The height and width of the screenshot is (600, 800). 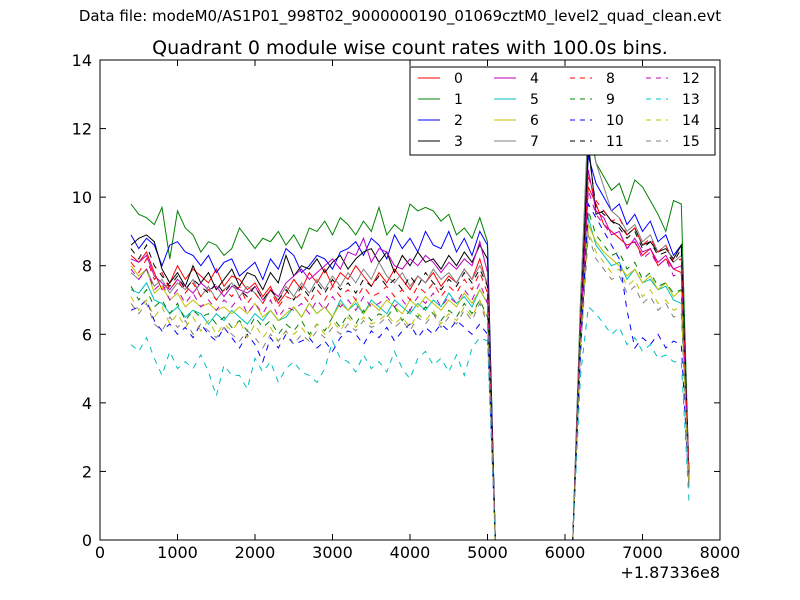 I want to click on x-tick-label-6000: 6000, so click(x=565, y=552).